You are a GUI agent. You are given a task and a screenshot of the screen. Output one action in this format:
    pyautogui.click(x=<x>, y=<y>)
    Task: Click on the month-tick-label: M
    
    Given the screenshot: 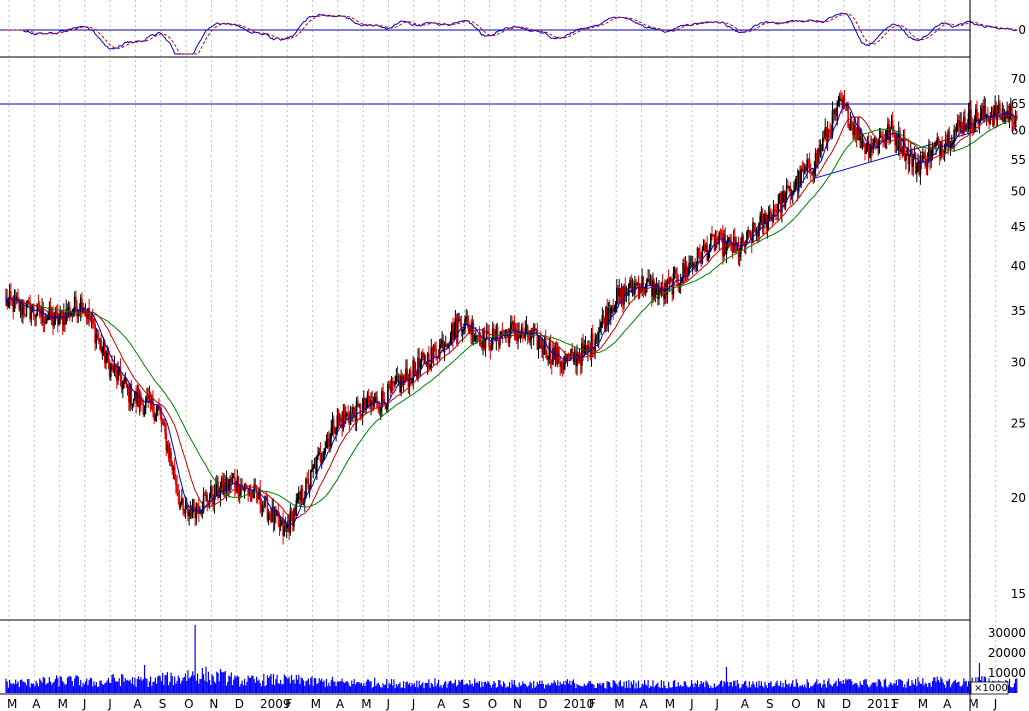 What is the action you would take?
    pyautogui.click(x=973, y=704)
    